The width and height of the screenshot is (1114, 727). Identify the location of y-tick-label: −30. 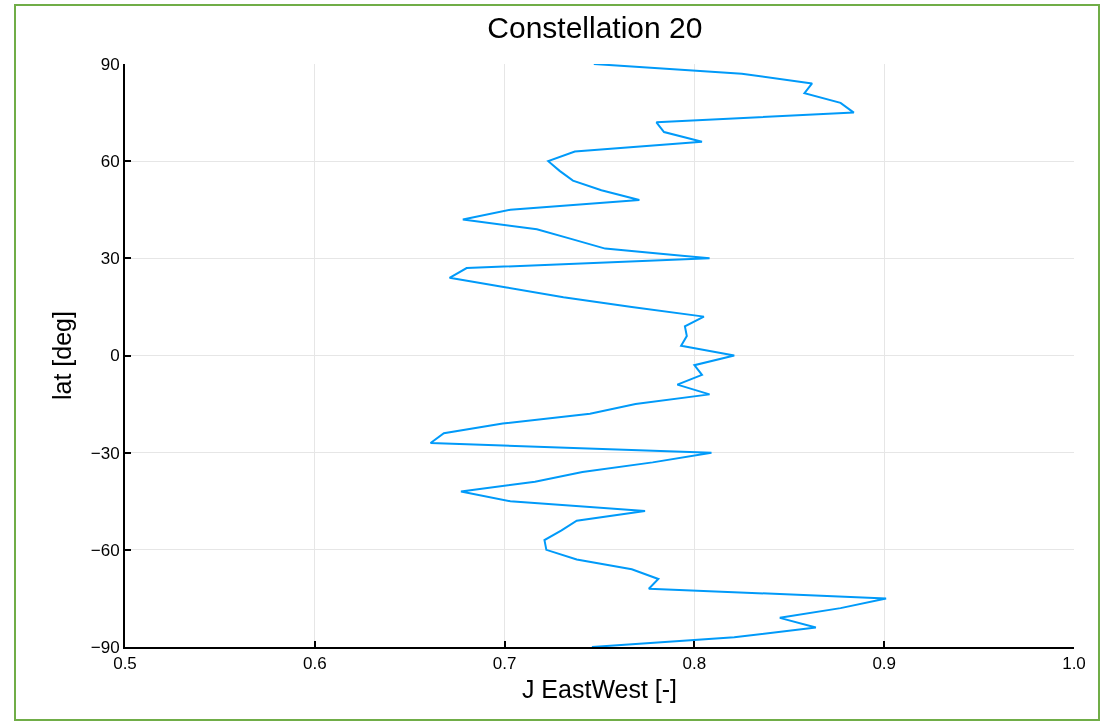
(105, 453).